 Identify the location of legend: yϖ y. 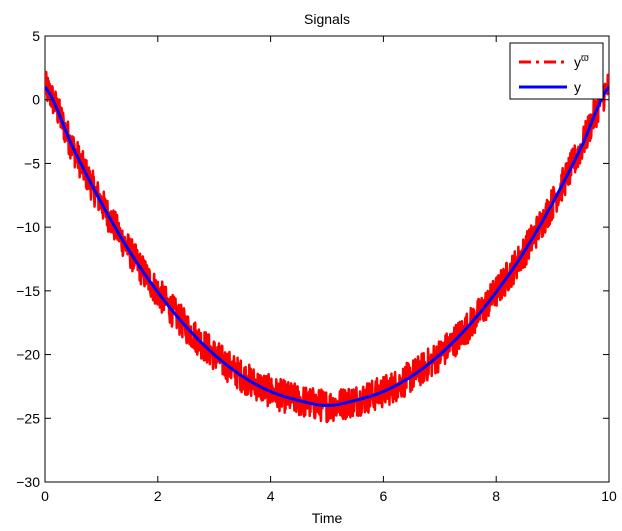
(556, 71).